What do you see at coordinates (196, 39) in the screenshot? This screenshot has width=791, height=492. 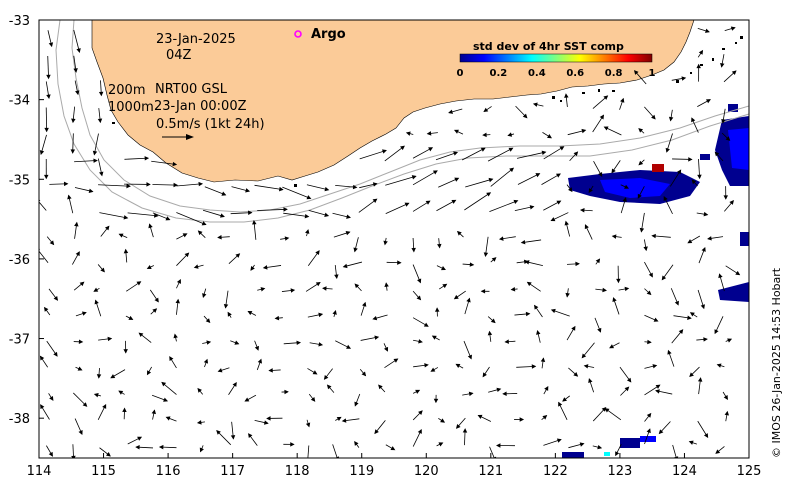 I see `date-label: 23-Jan-2025` at bounding box center [196, 39].